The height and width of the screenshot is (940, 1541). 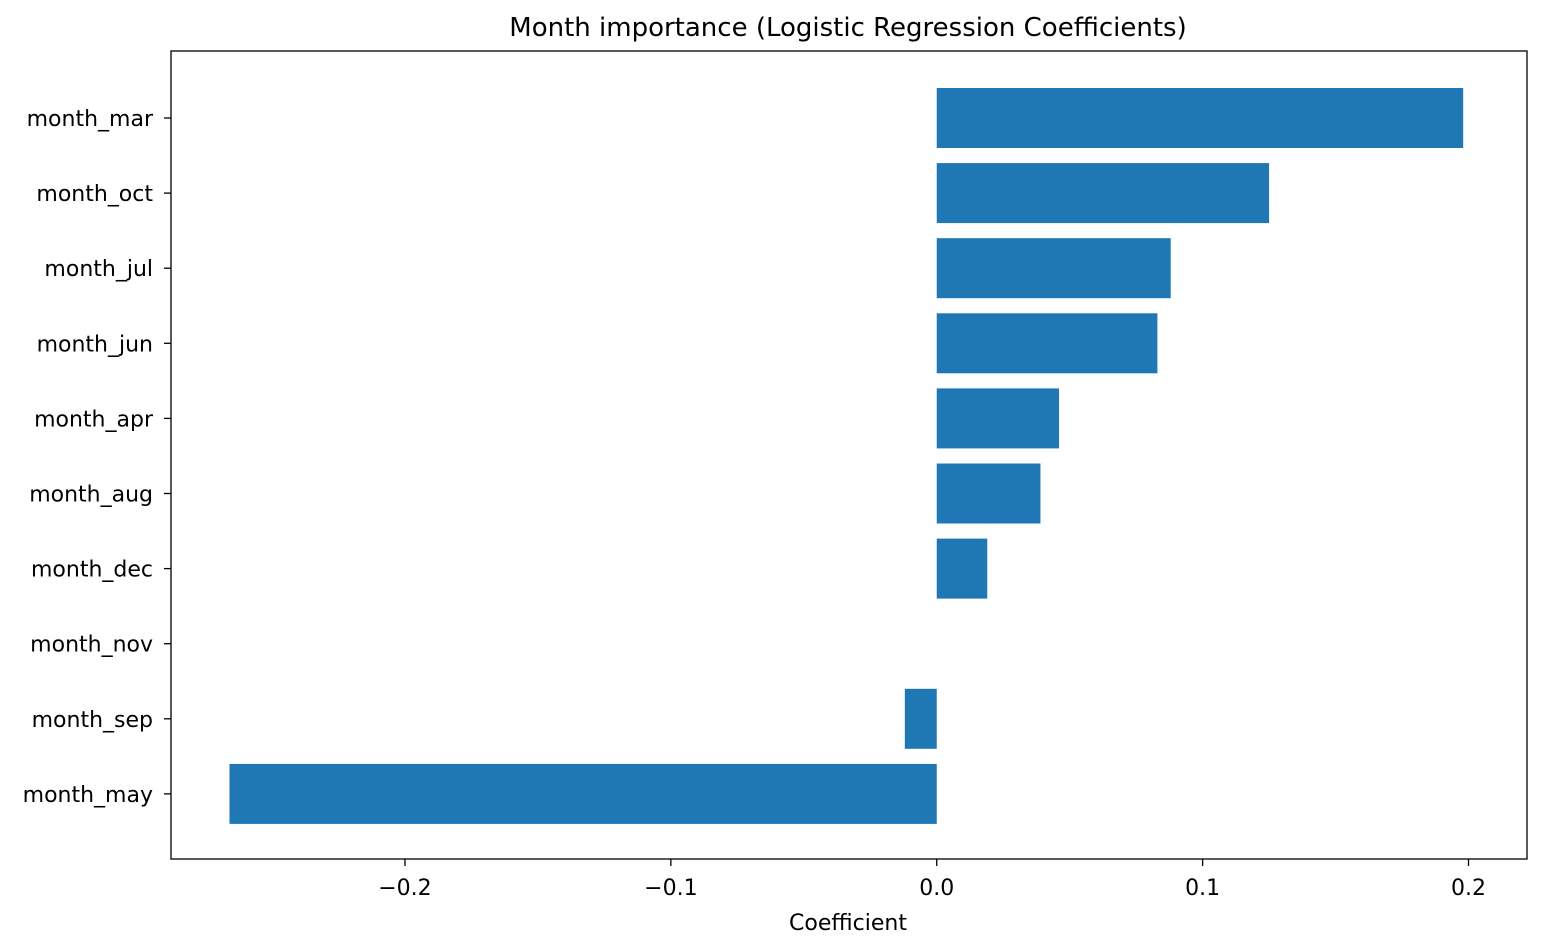 What do you see at coordinates (91, 495) in the screenshot?
I see `y-tick-label: month_aug` at bounding box center [91, 495].